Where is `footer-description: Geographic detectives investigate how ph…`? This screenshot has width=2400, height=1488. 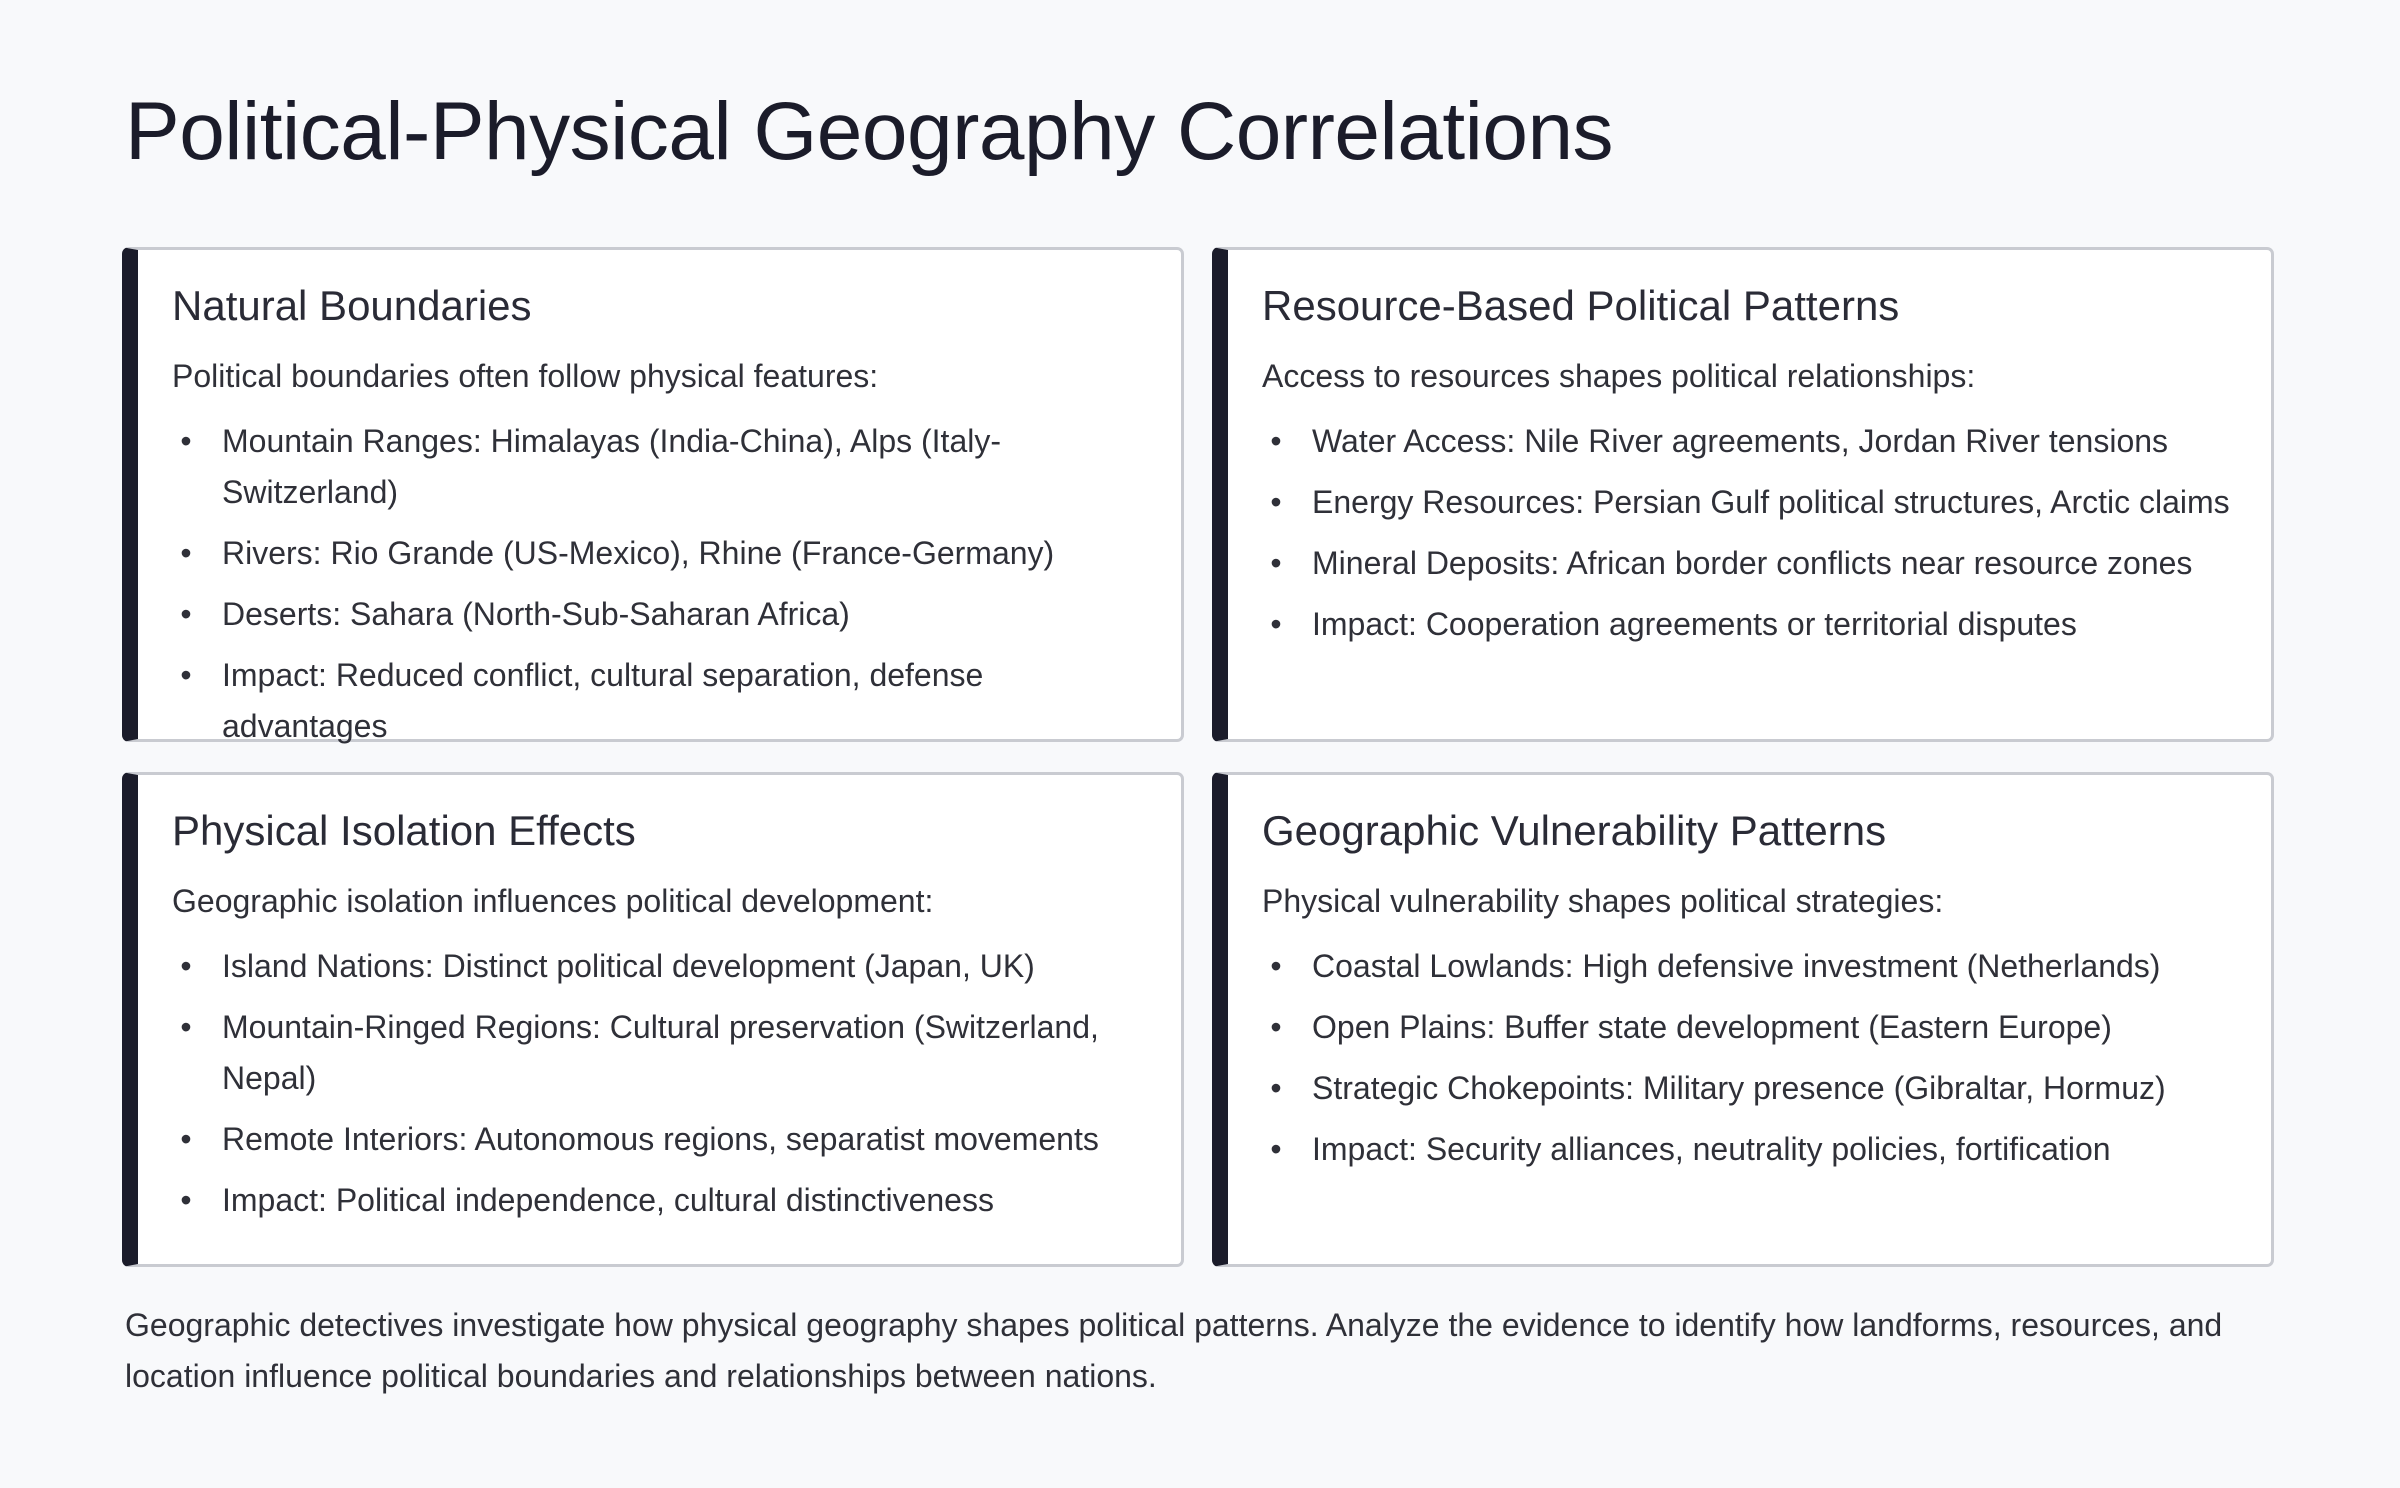 footer-description: Geographic detectives investigate how ph… is located at coordinates (1174, 1350).